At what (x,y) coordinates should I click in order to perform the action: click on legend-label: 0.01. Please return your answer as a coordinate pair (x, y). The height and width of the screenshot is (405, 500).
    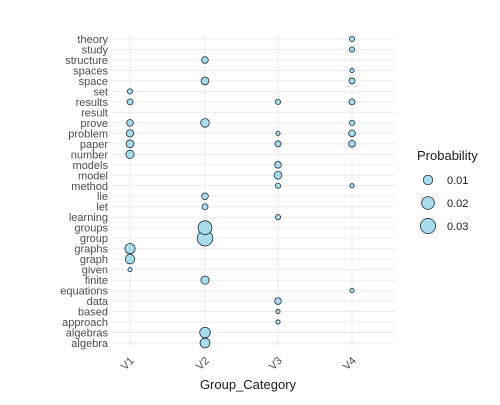
    Looking at the image, I should click on (457, 181).